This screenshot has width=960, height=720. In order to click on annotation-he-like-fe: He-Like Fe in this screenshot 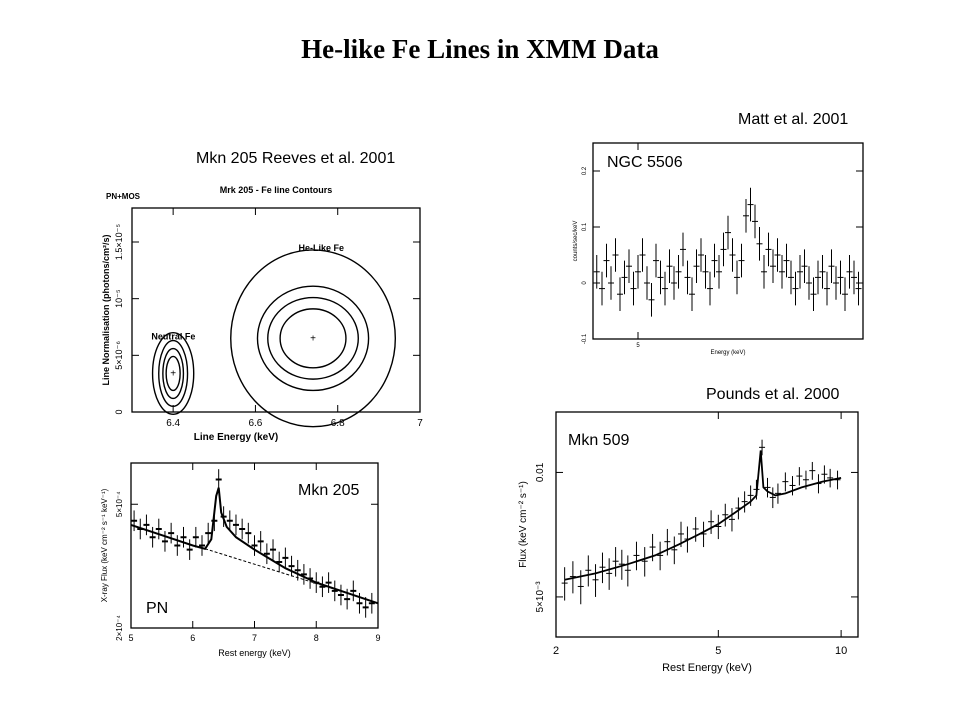, I will do `click(321, 248)`.